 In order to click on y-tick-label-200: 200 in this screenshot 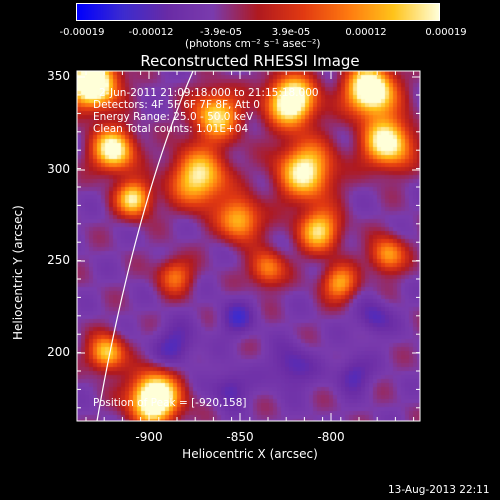, I will do `click(58, 352)`.